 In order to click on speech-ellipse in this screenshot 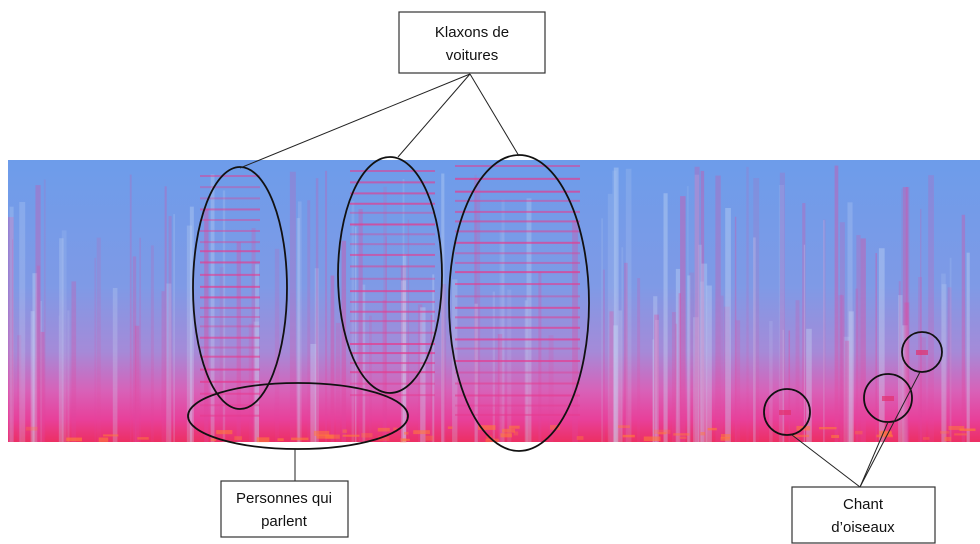, I will do `click(298, 416)`.